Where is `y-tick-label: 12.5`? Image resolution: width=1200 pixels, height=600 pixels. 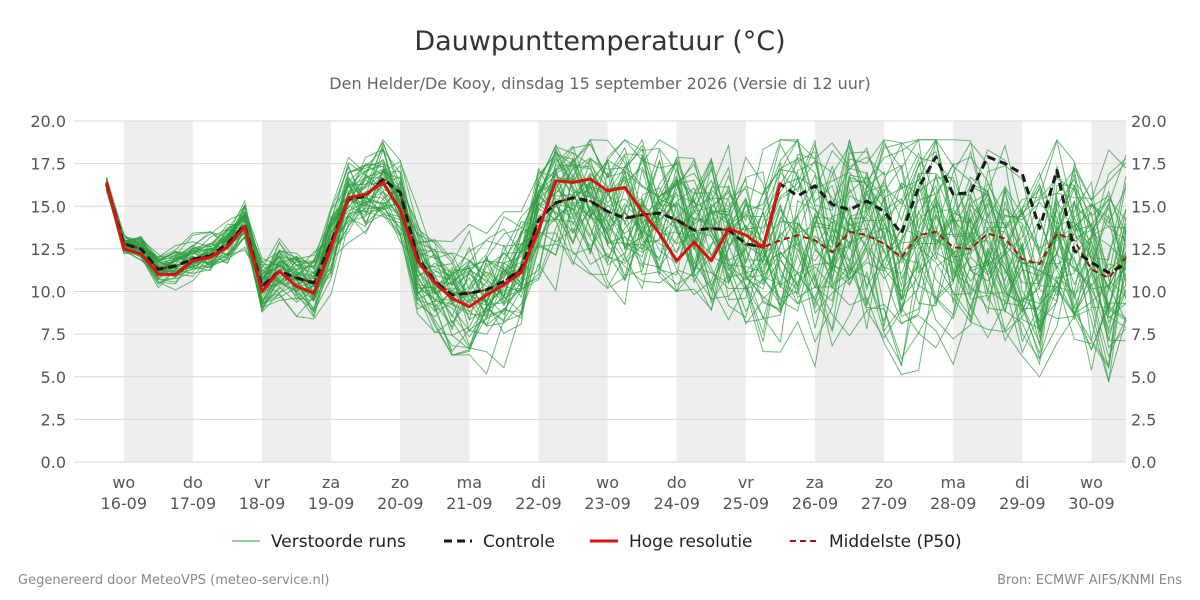 y-tick-label: 12.5 is located at coordinates (48, 249).